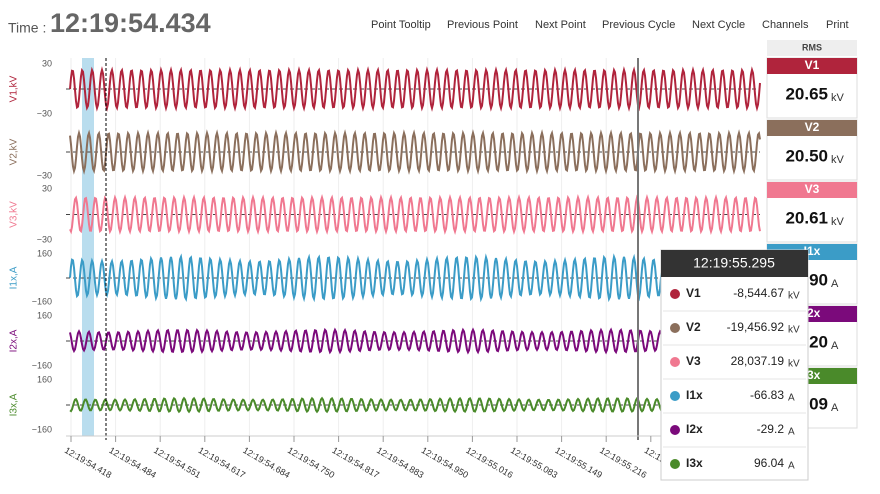 Image resolution: width=880 pixels, height=494 pixels. I want to click on tooltip-value: 96.04, so click(769, 463).